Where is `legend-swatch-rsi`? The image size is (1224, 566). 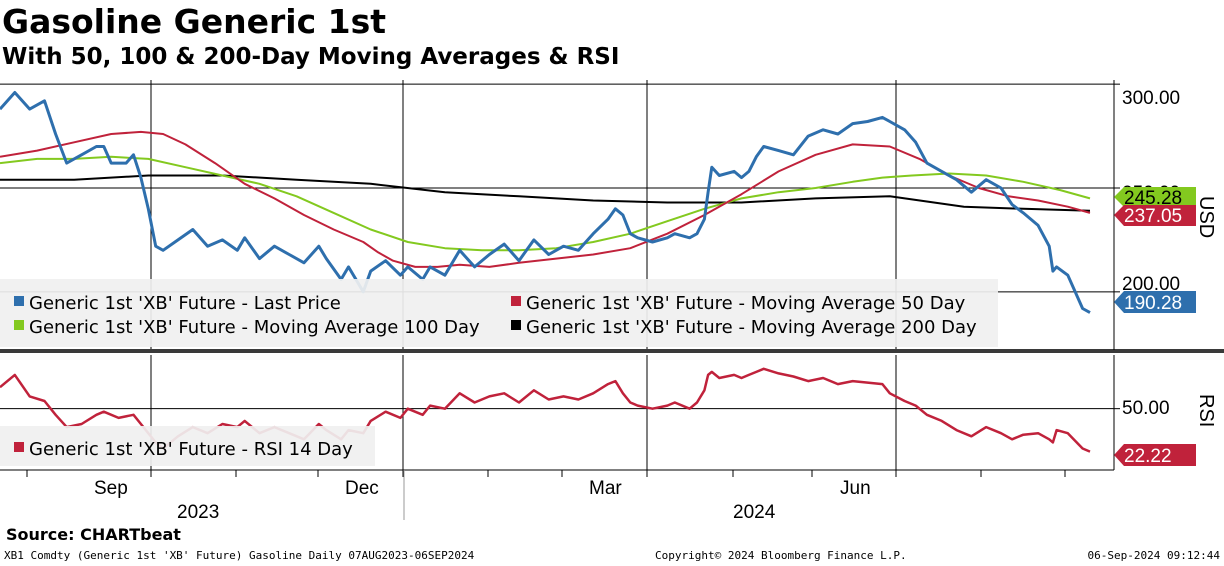 legend-swatch-rsi is located at coordinates (19, 447).